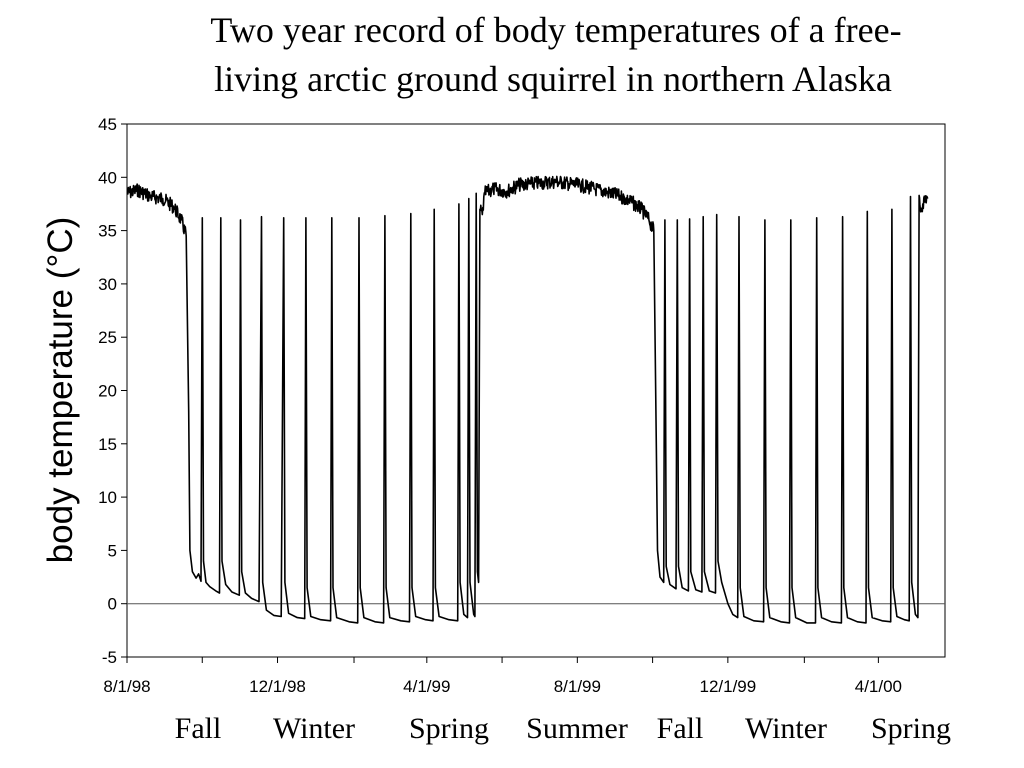 The width and height of the screenshot is (1024, 768). Describe the element at coordinates (107, 497) in the screenshot. I see `y-tick-label: 10` at that location.